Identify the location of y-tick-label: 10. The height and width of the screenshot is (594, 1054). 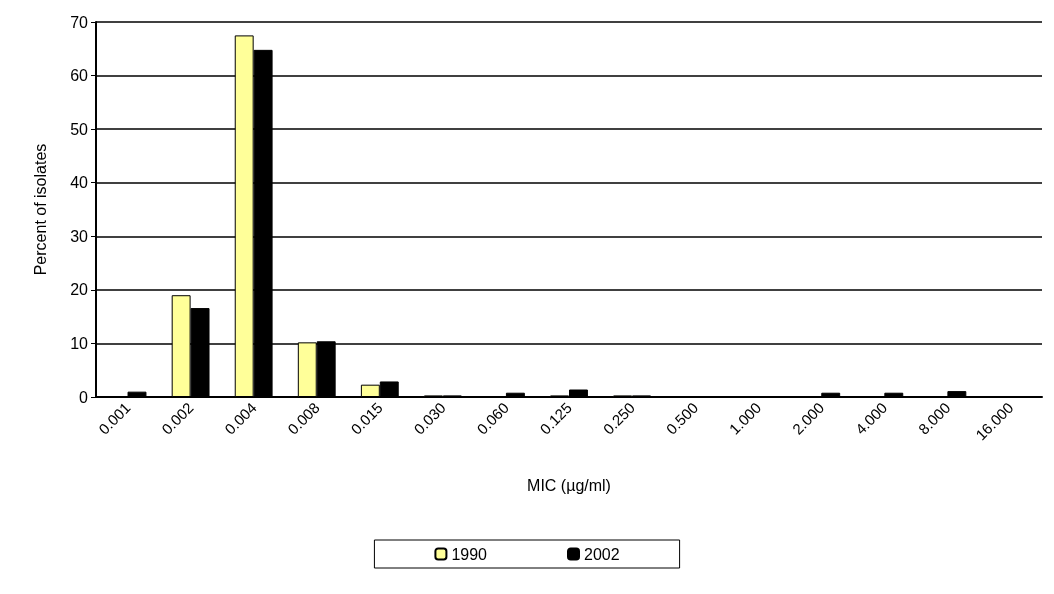
(79, 343).